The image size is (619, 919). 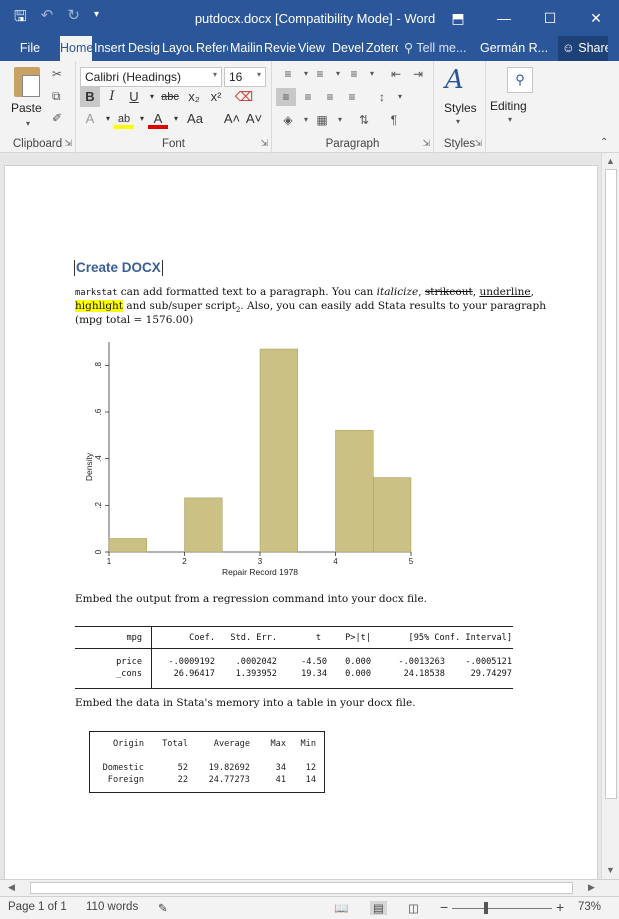 What do you see at coordinates (90, 97) in the screenshot?
I see `bold-button: B` at bounding box center [90, 97].